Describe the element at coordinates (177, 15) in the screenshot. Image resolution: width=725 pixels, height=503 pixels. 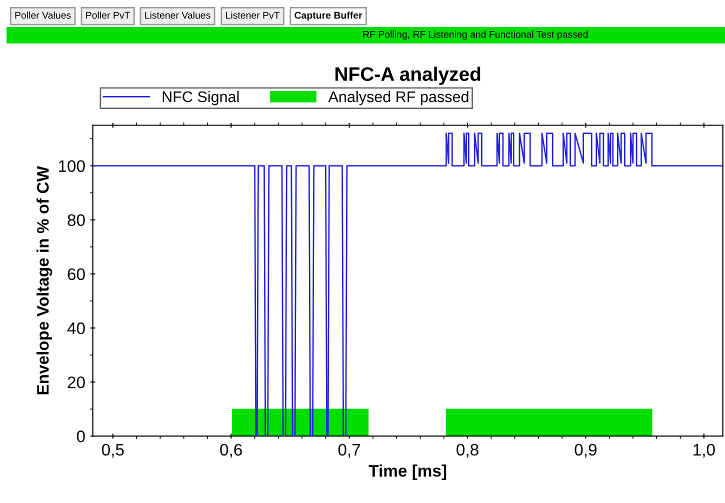
I see `text: Listener Values` at that location.